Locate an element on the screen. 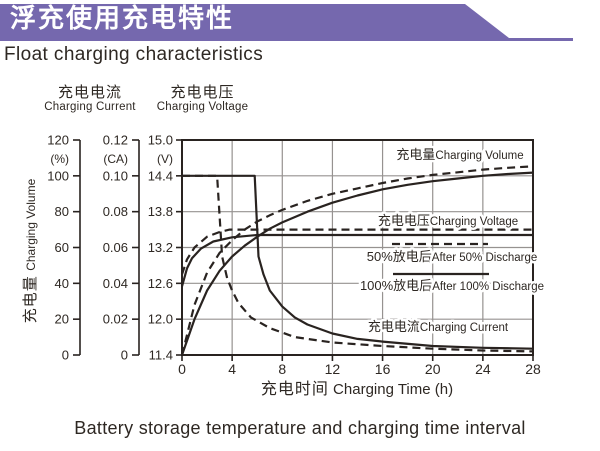  tick-voltage: 12.0 is located at coordinates (160, 319).